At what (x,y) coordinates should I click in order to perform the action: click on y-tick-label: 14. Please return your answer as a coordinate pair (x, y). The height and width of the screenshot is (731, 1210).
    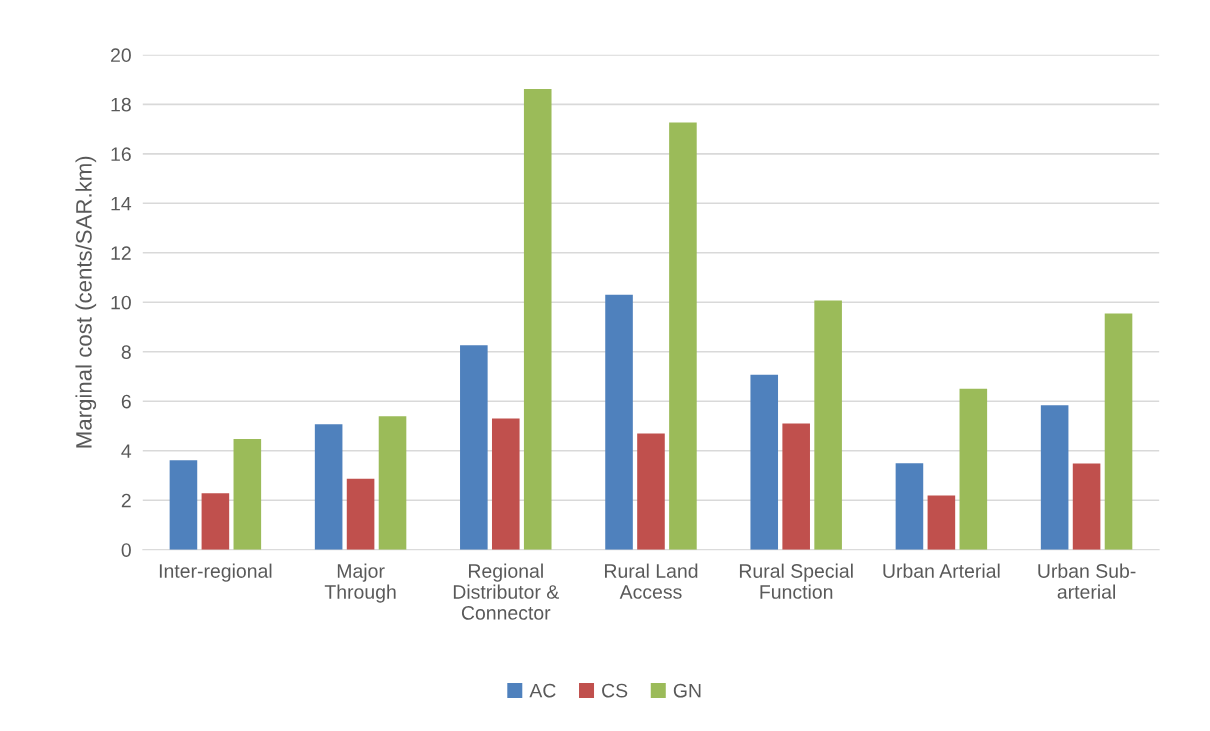
    Looking at the image, I should click on (121, 203).